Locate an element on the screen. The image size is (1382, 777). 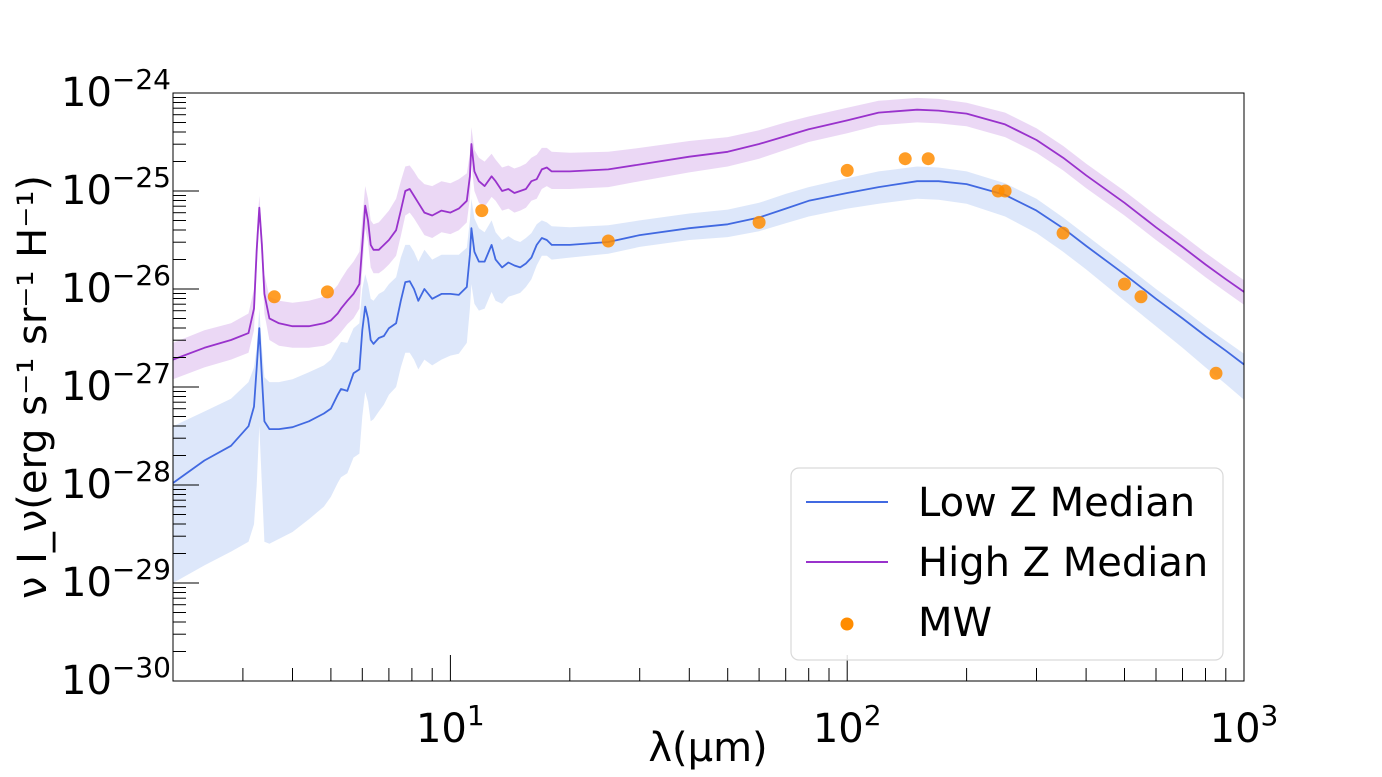
y-tick-label: 10−25 is located at coordinates (116, 187).